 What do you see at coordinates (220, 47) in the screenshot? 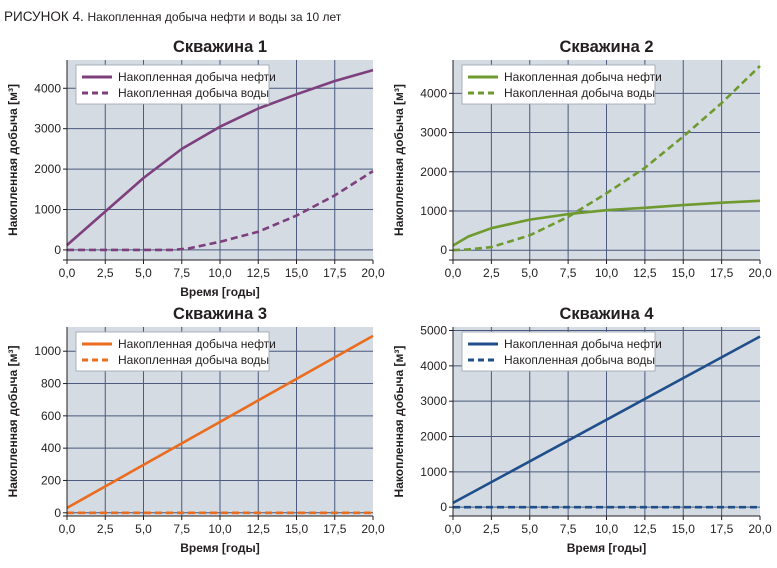
I see `chart-title: Скважина 1` at bounding box center [220, 47].